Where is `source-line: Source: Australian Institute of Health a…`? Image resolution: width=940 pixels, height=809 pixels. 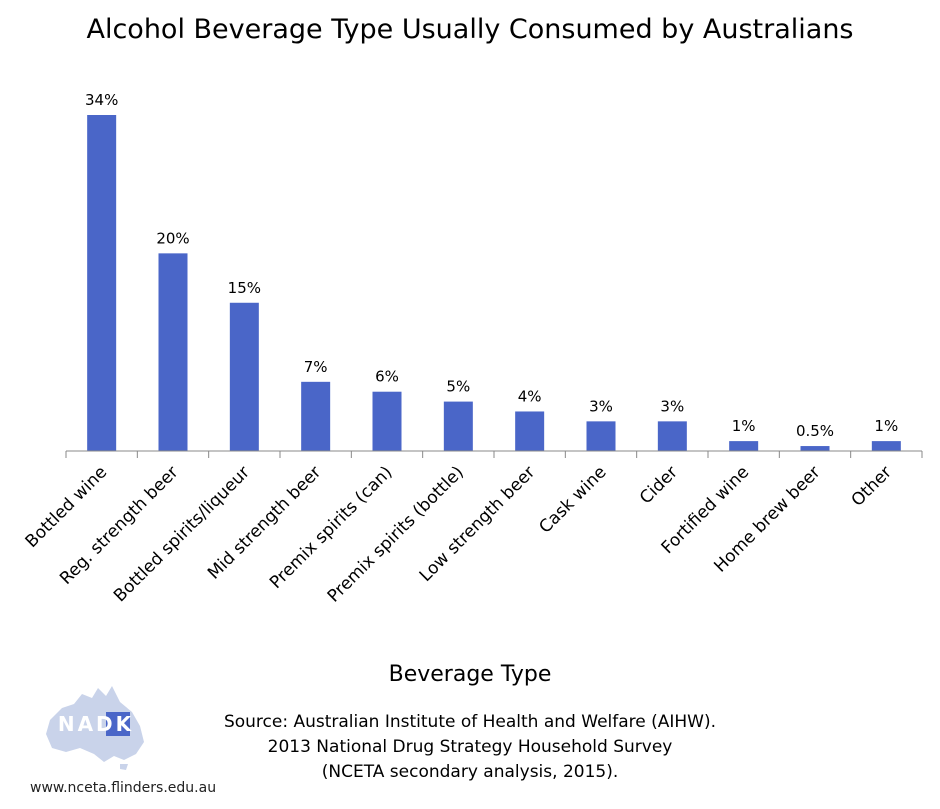 source-line: Source: Australian Institute of Health a… is located at coordinates (470, 722).